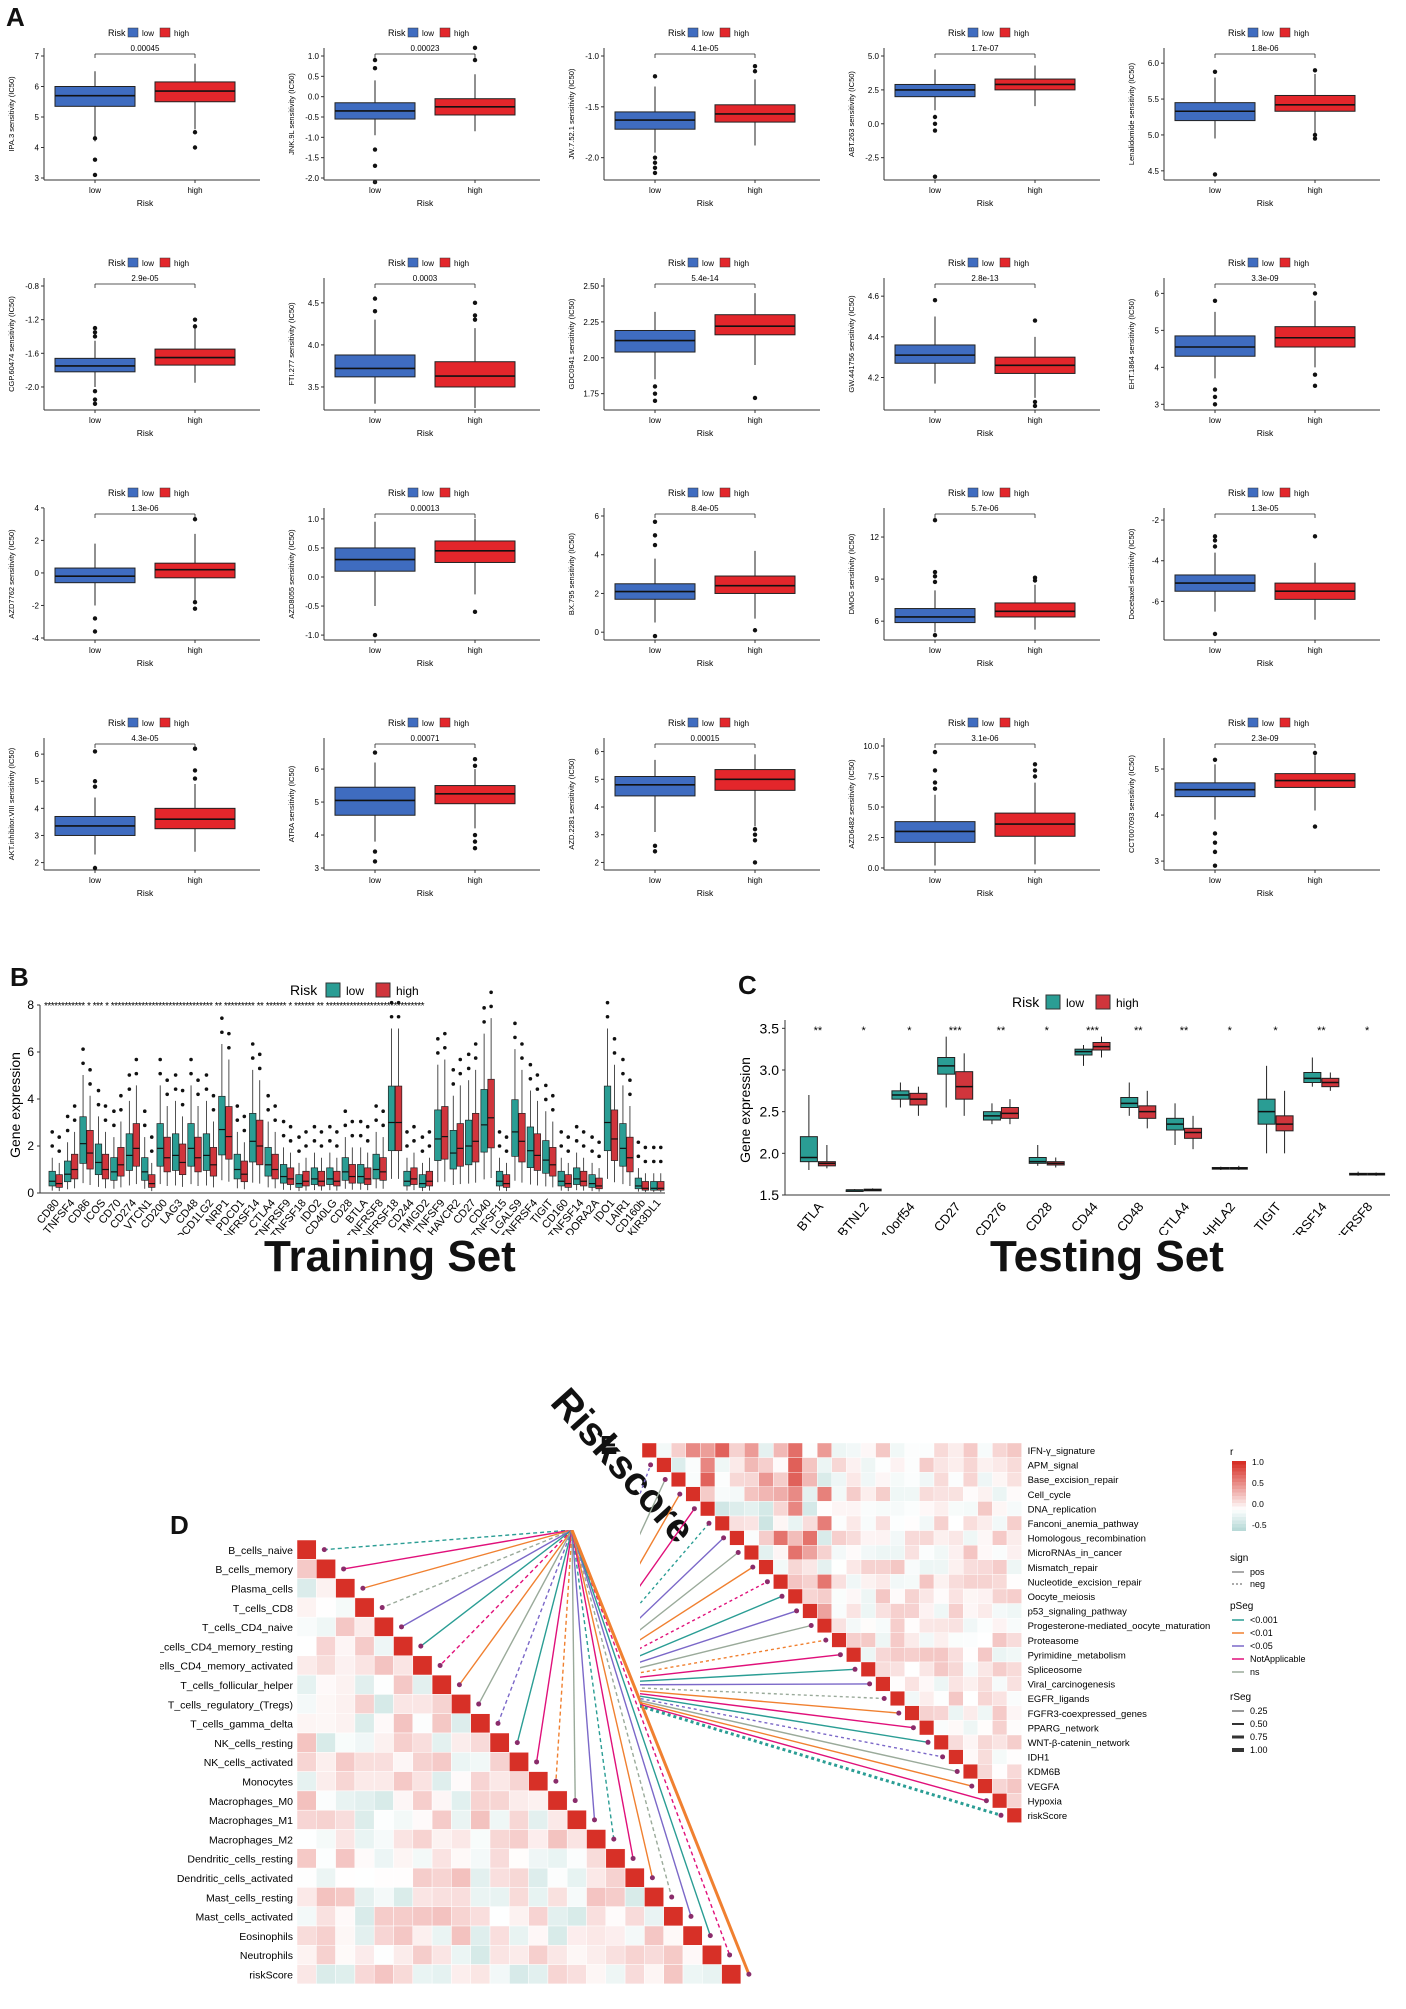 The width and height of the screenshot is (1406, 2009). I want to click on row-label: Spliceosome, so click(1055, 1670).